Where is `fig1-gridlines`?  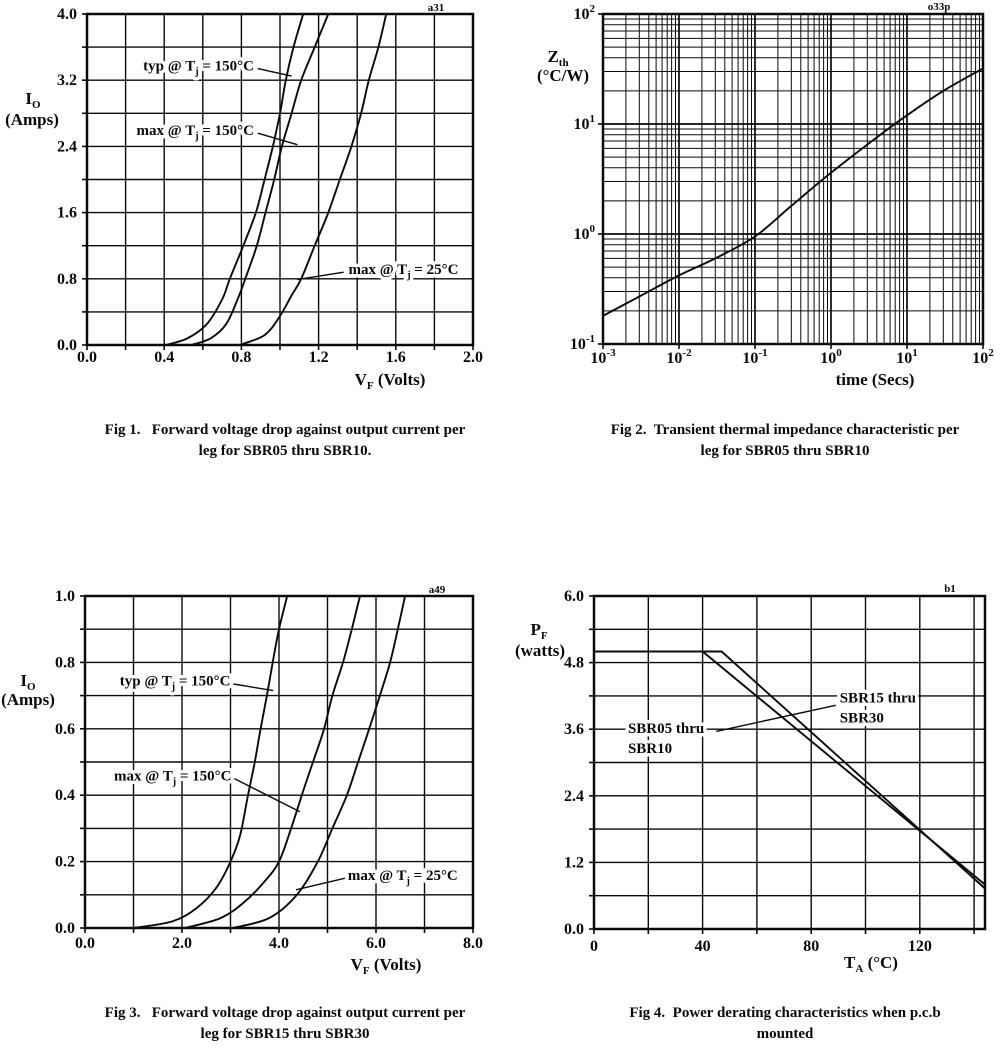 fig1-gridlines is located at coordinates (278, 181).